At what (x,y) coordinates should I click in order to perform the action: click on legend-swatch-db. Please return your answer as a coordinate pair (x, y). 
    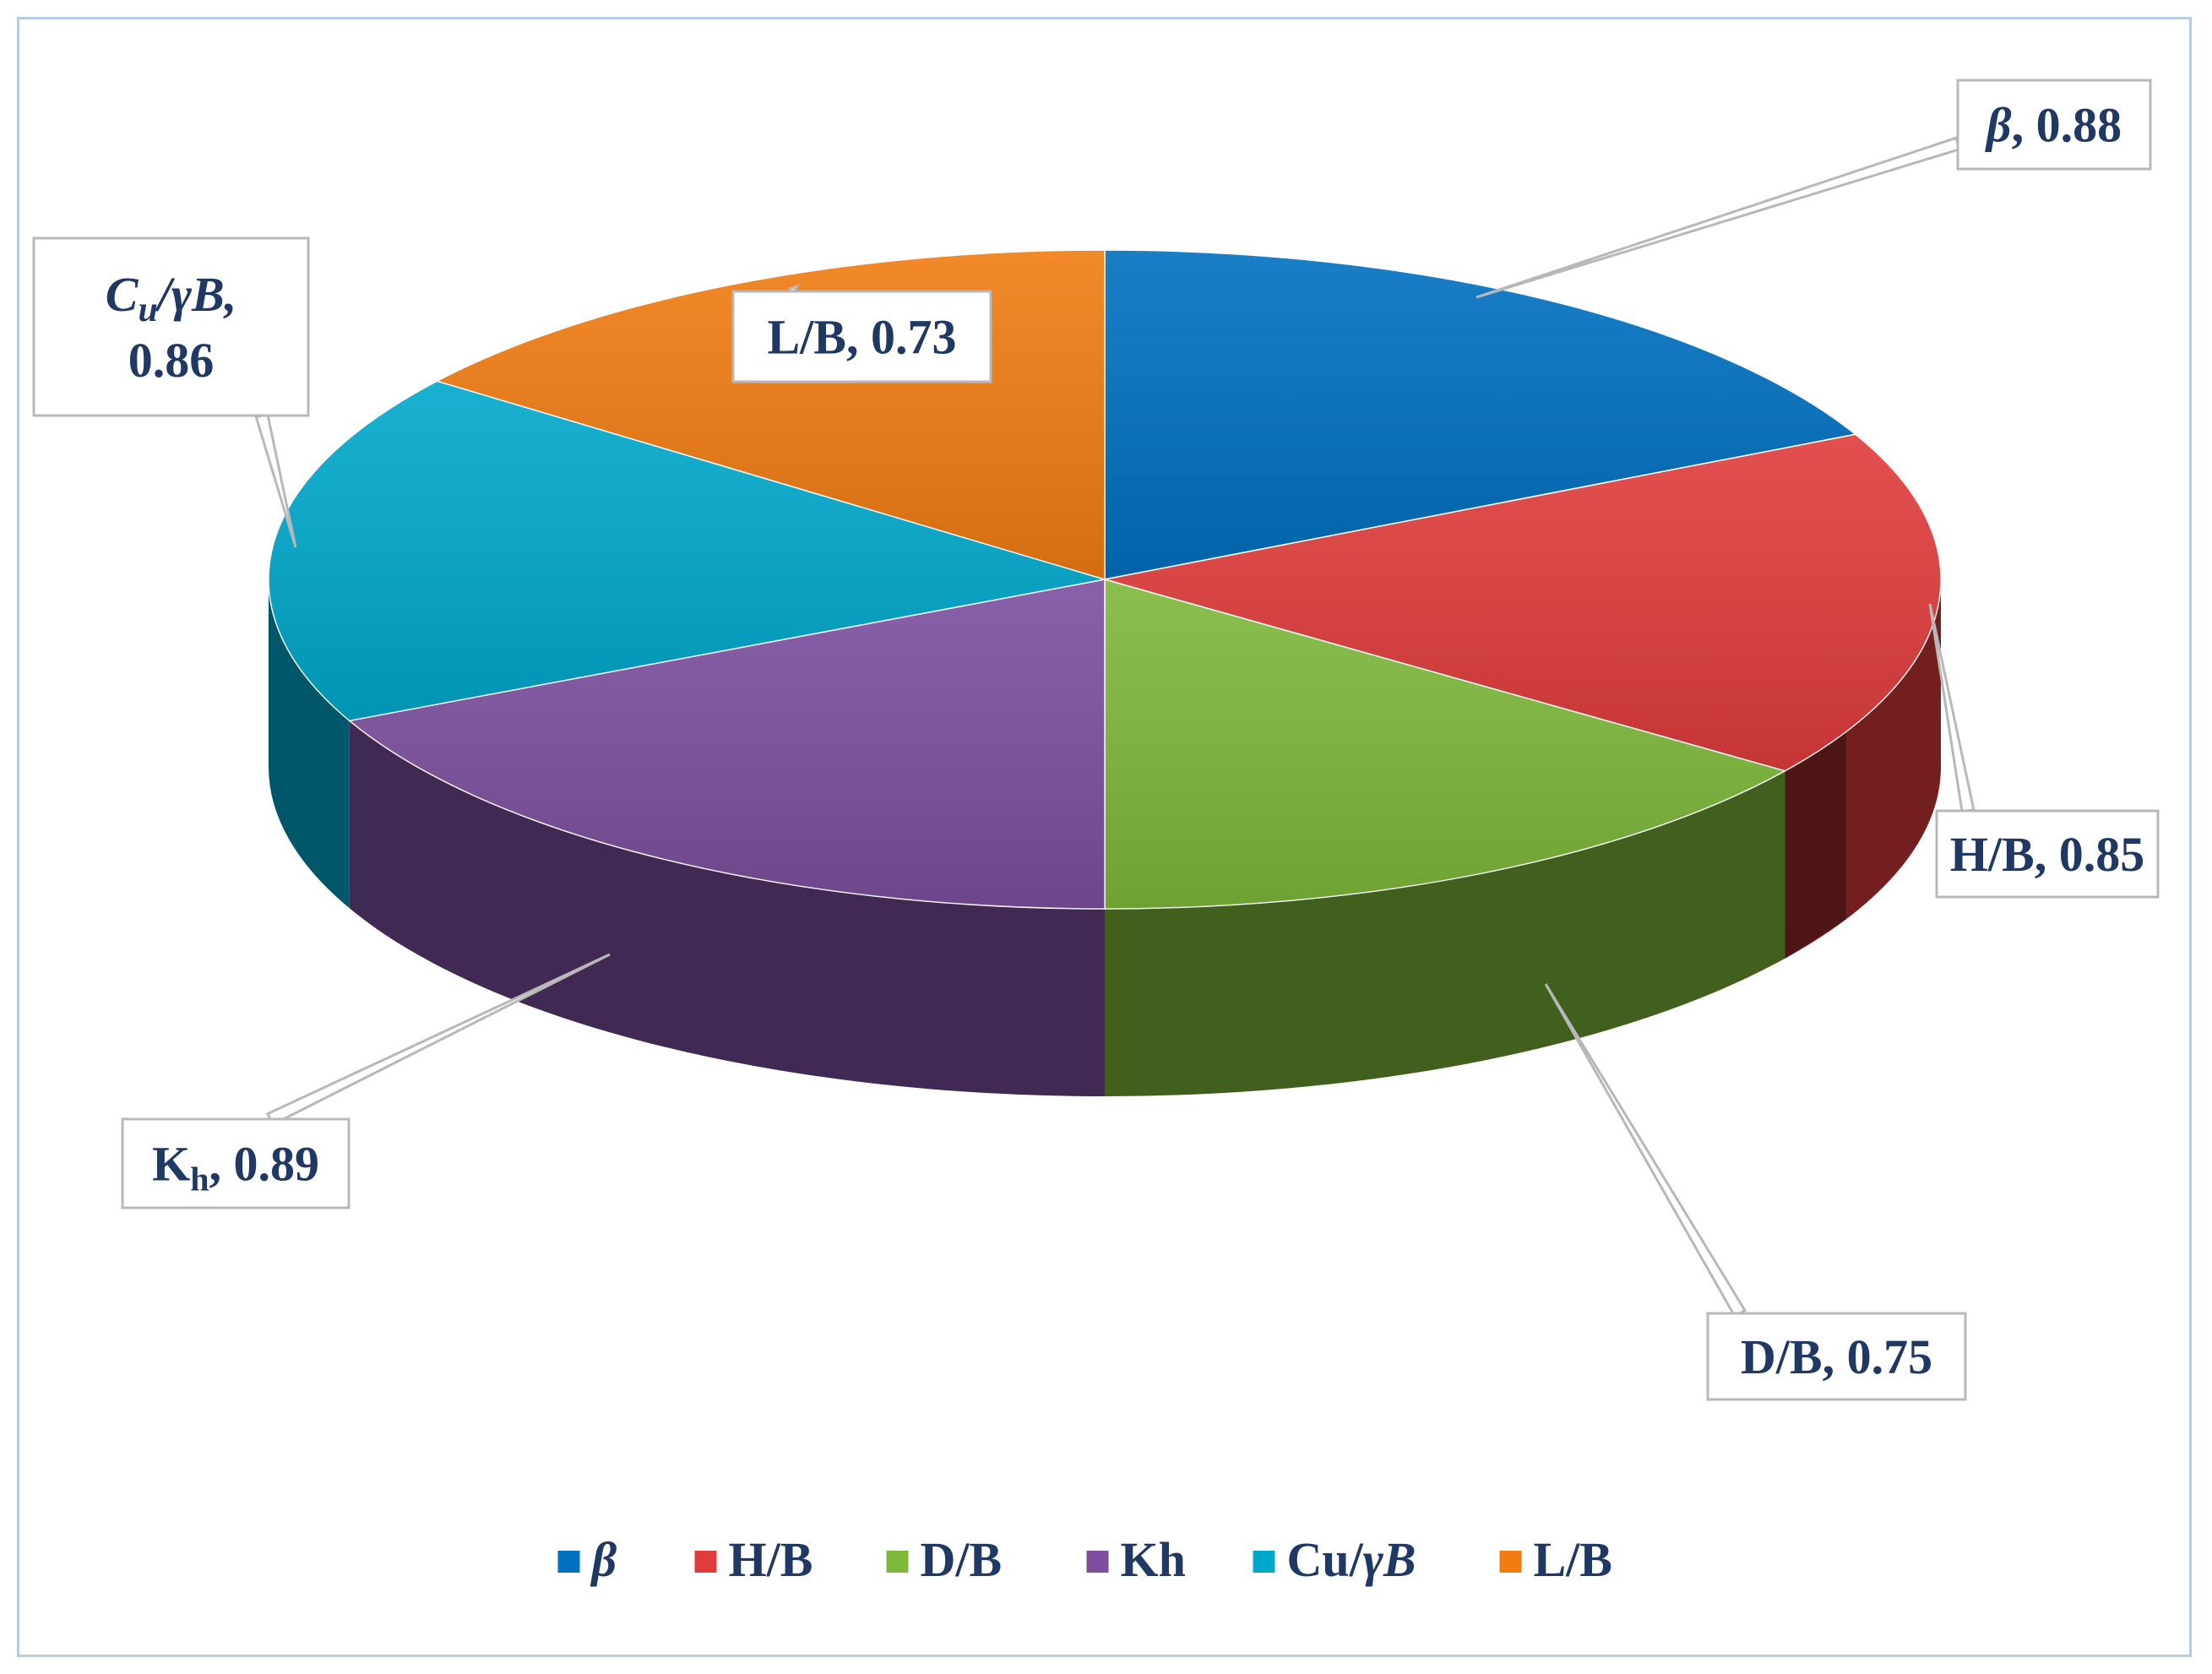
    Looking at the image, I should click on (897, 1562).